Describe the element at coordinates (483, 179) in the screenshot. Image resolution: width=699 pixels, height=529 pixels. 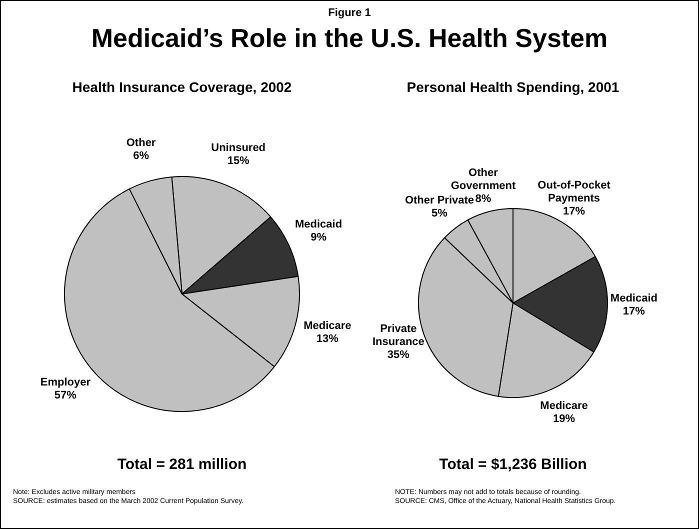
I see `slice-label: Other Government` at that location.